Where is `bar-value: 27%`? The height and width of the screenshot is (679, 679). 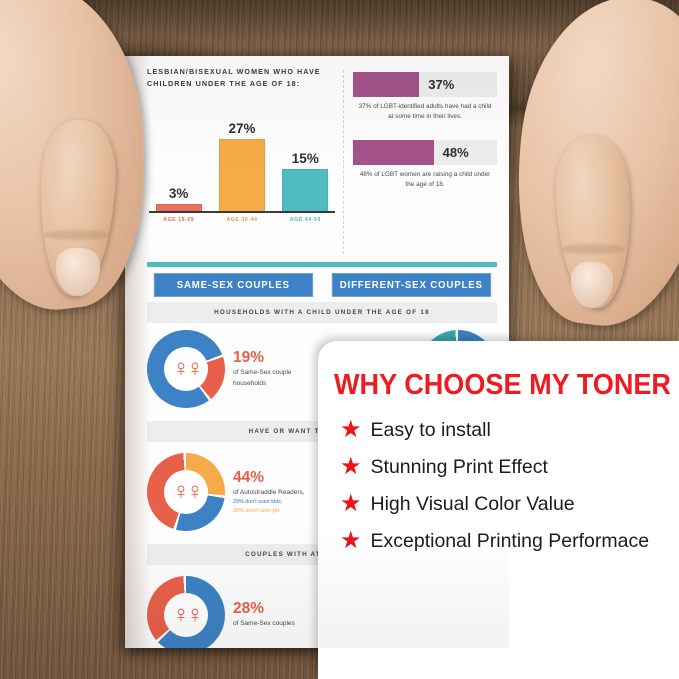 bar-value: 27% is located at coordinates (242, 128).